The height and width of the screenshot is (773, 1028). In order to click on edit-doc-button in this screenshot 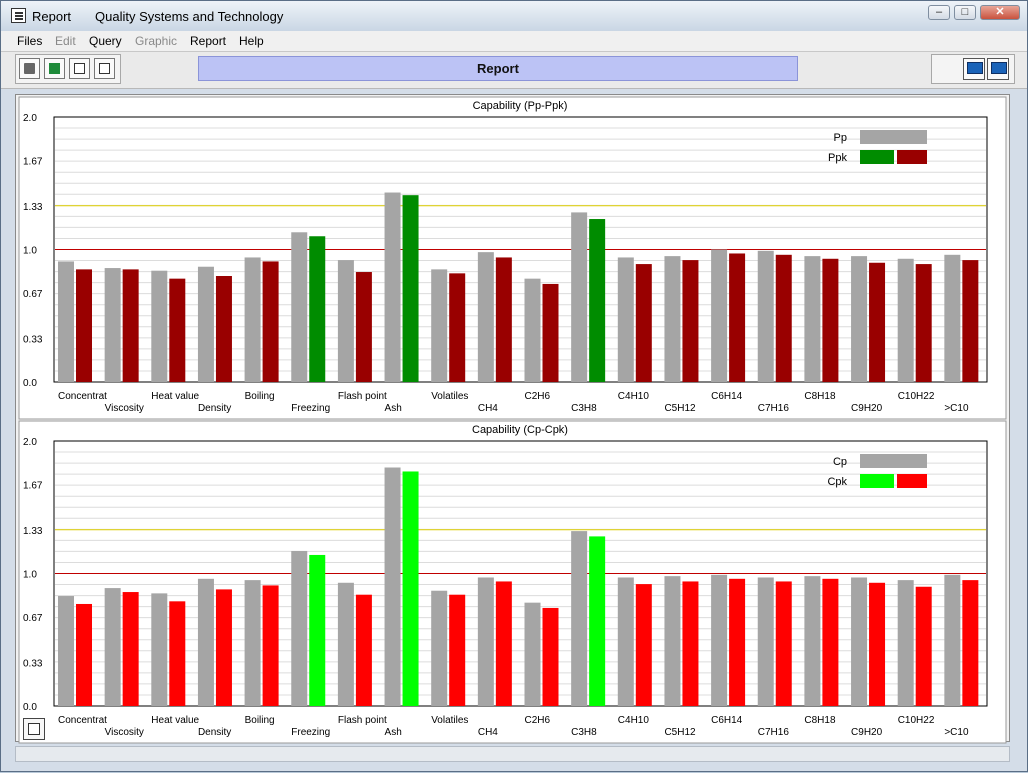, I will do `click(104, 68)`.